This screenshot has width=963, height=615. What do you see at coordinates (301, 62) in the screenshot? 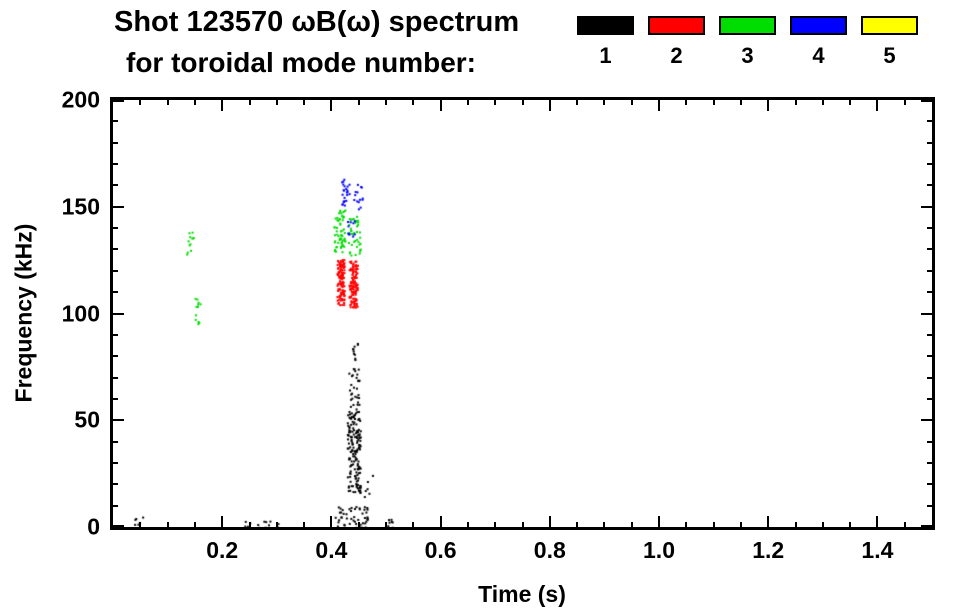
I see `chart-title-line2: for toroidal mode number:` at bounding box center [301, 62].